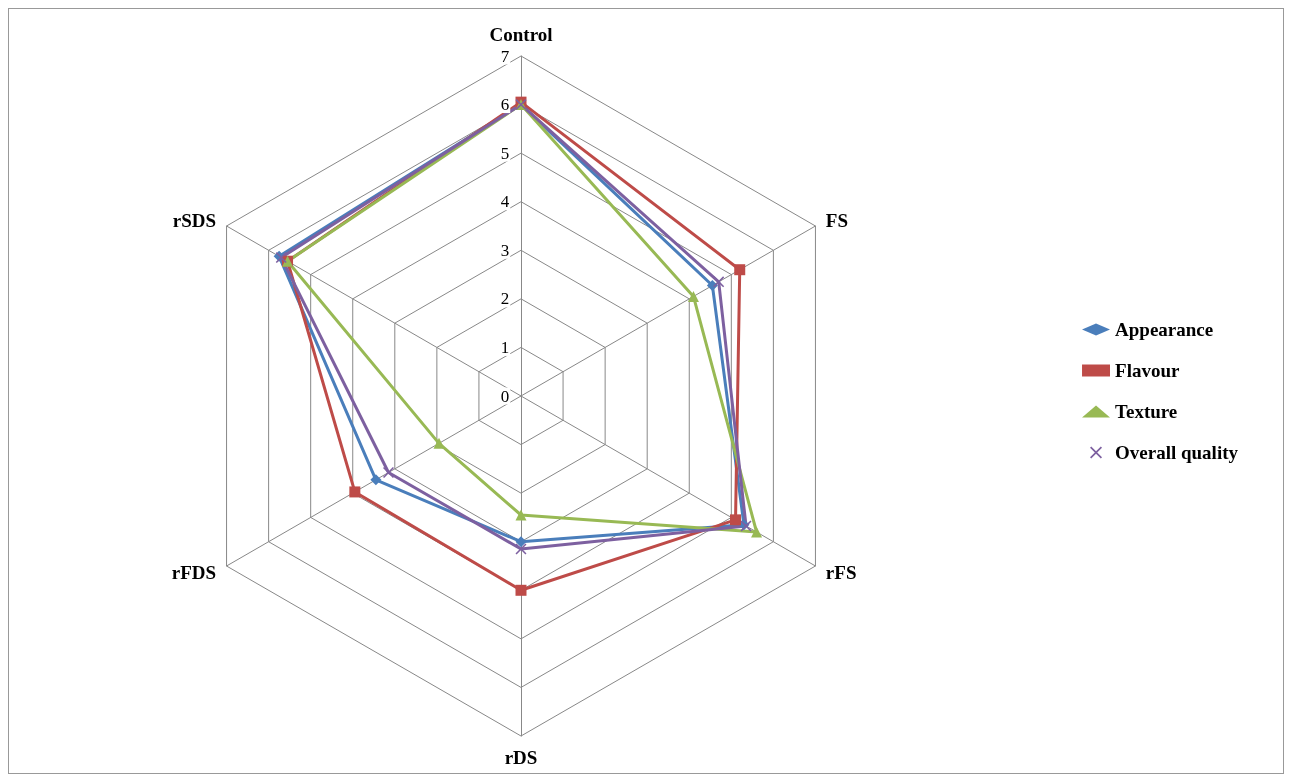  I want to click on y-tick-label: 6, so click(505, 105).